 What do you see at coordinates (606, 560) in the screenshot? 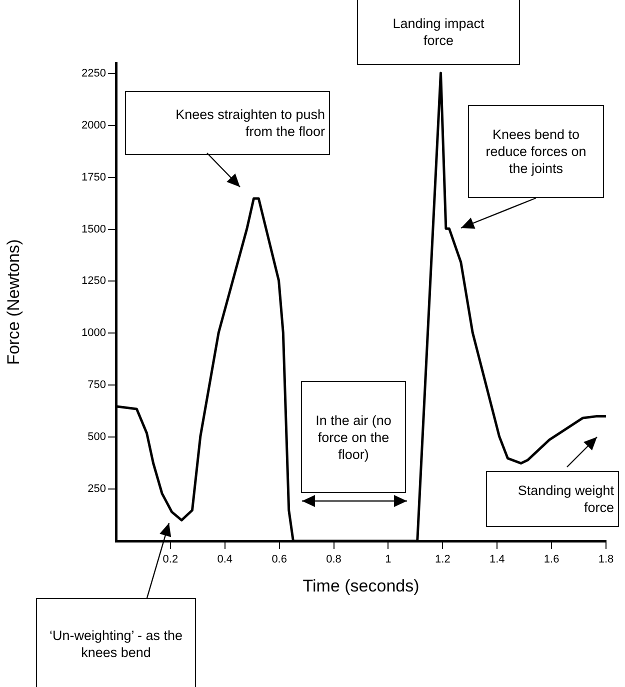
I see `x-tick-label: 1.8` at bounding box center [606, 560].